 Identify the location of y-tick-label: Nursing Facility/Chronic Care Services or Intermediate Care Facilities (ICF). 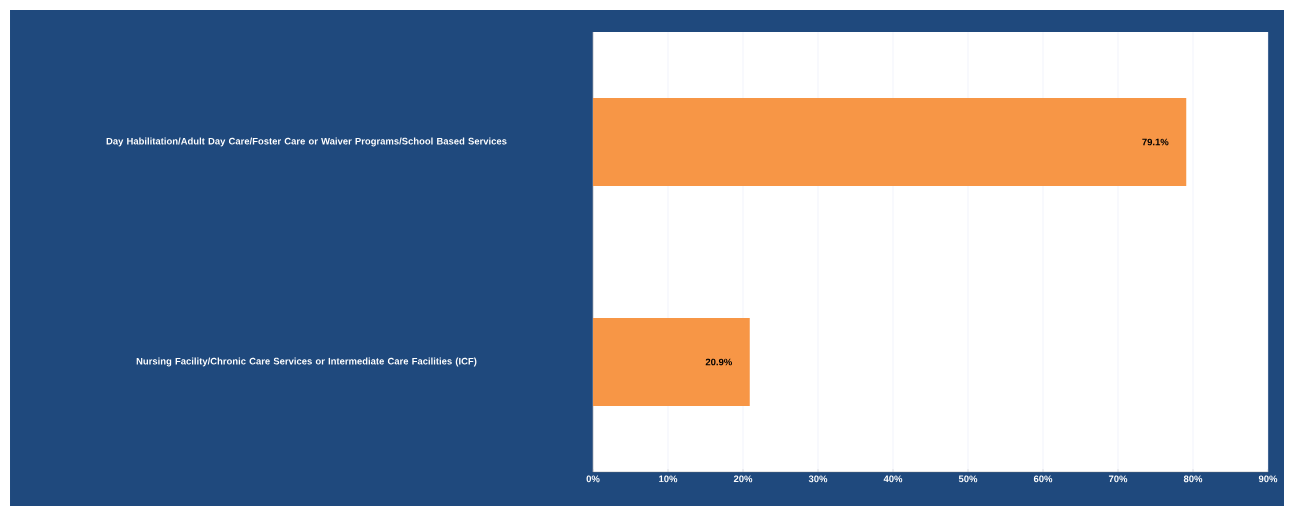
(306, 362).